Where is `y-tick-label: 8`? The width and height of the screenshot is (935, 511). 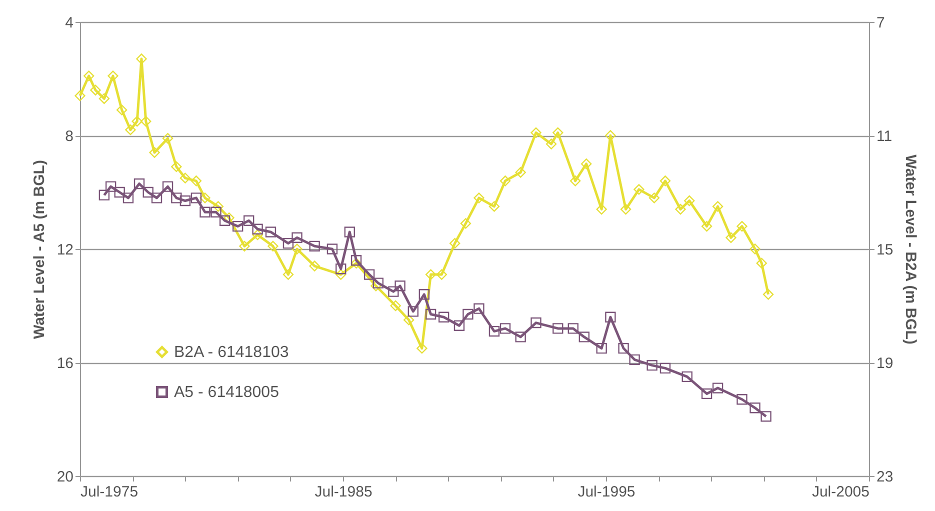
y-tick-label: 8 is located at coordinates (69, 136).